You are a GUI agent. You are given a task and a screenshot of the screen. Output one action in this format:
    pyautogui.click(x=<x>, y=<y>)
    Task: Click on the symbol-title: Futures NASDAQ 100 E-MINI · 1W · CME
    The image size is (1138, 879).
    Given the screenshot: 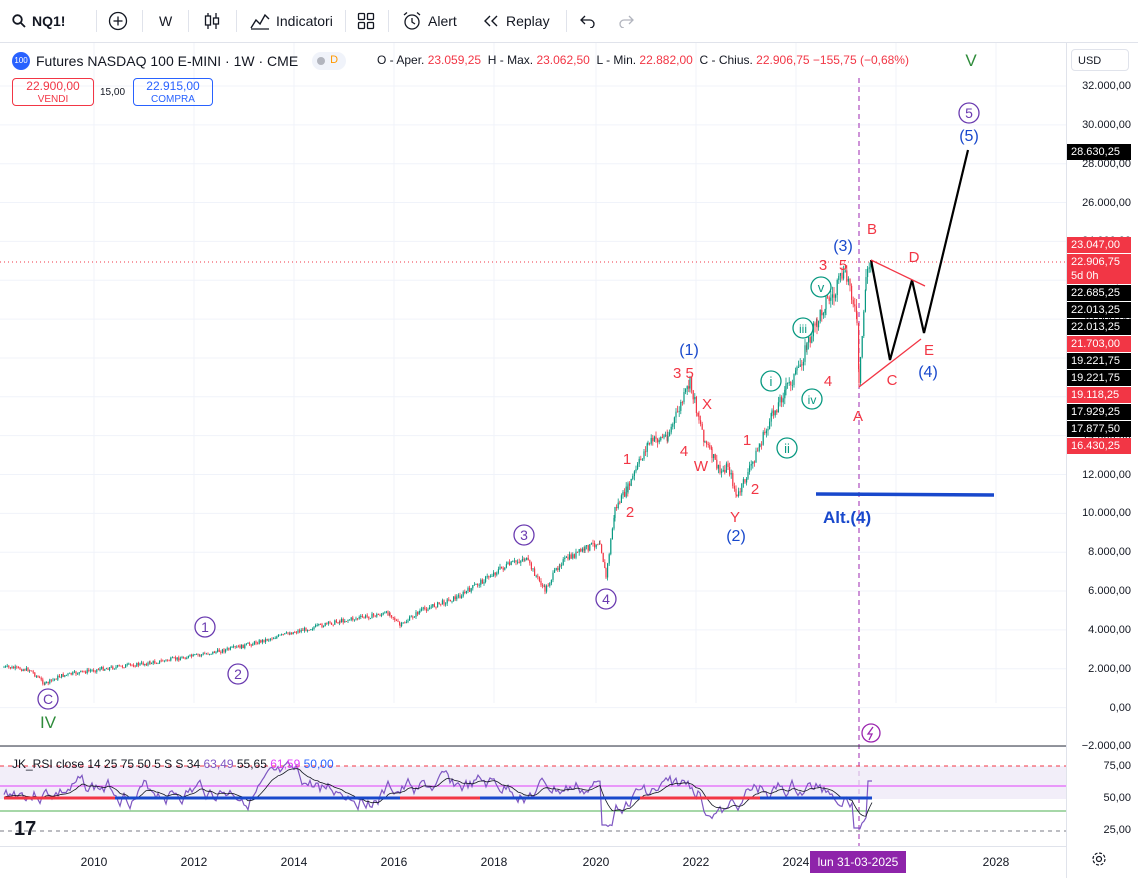 What is the action you would take?
    pyautogui.click(x=167, y=61)
    